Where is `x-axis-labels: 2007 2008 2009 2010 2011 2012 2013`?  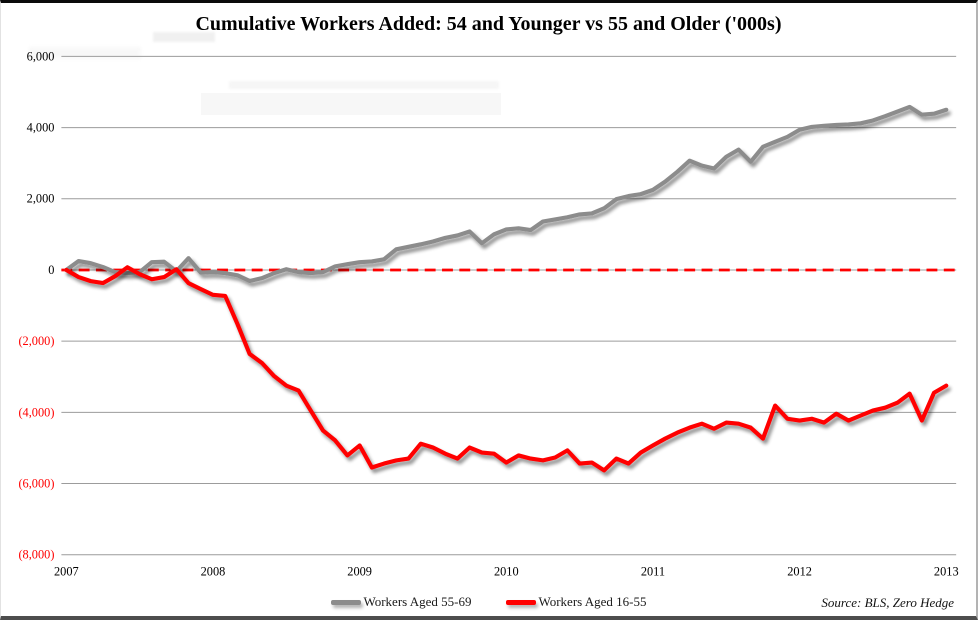
x-axis-labels: 2007 2008 2009 2010 2011 2012 2013 is located at coordinates (506, 571).